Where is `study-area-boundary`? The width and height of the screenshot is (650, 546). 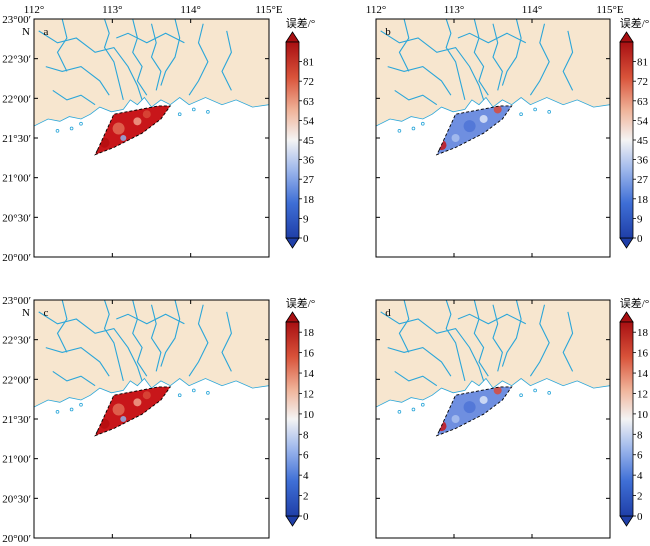
study-area-boundary is located at coordinates (133, 411).